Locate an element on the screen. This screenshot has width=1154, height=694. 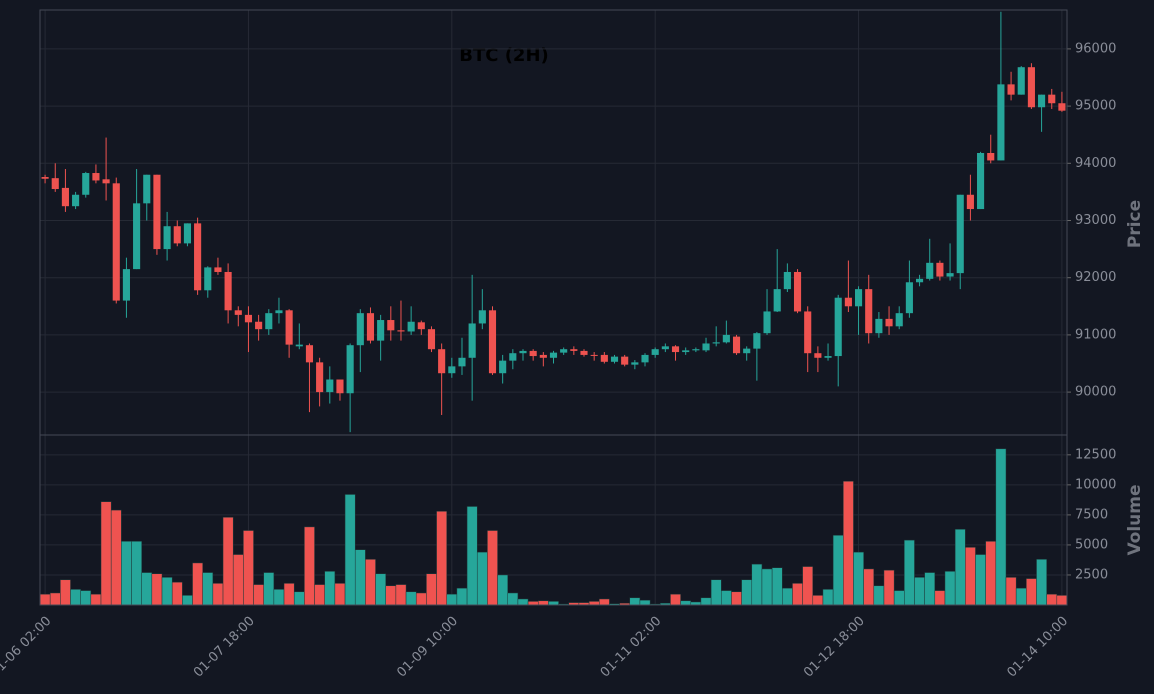
y-tick-label: 96000 is located at coordinates (1095, 48).